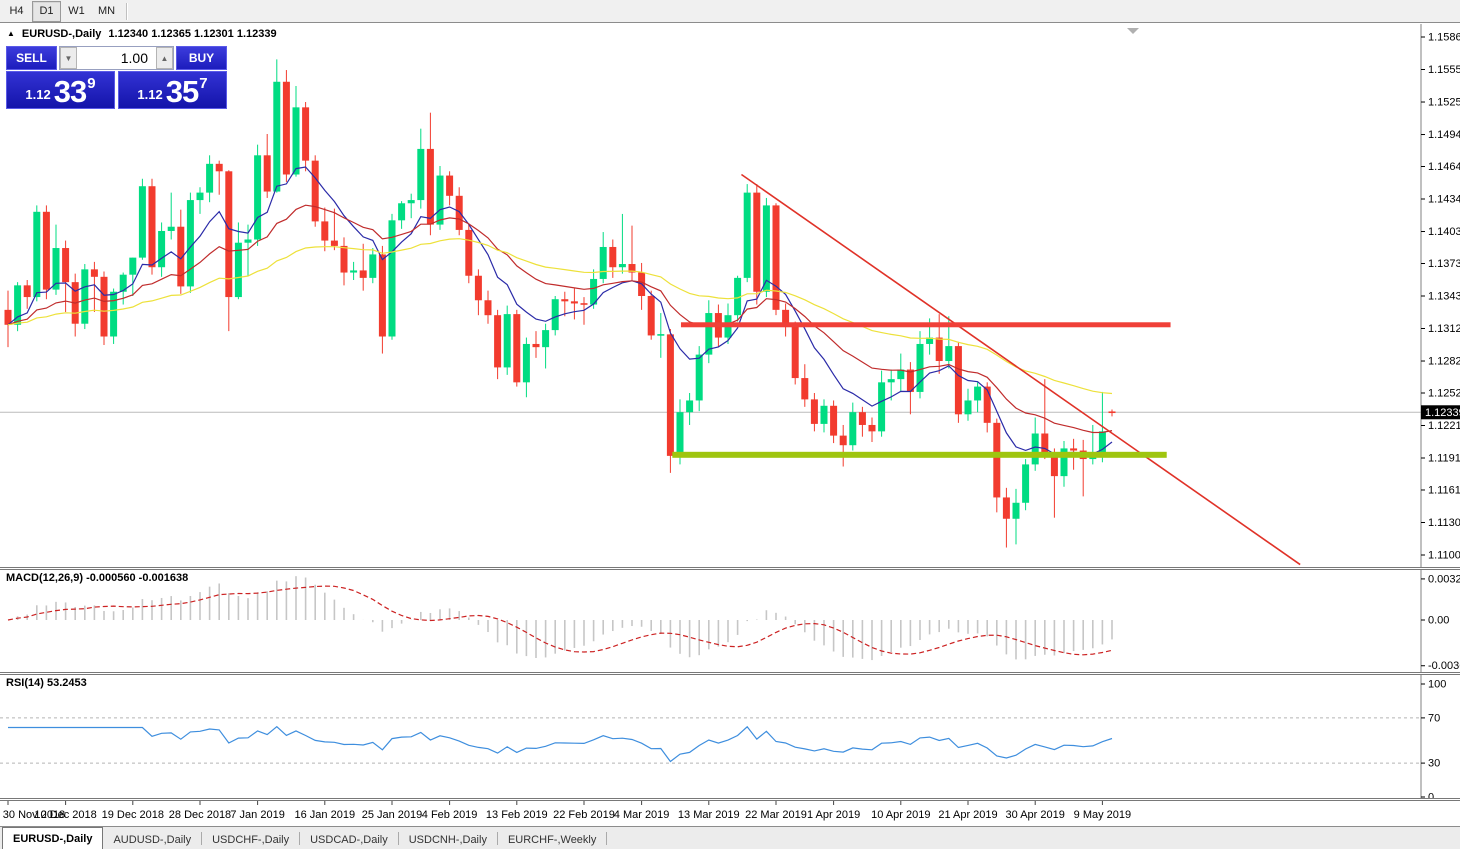  Describe the element at coordinates (133, 815) in the screenshot. I see `time-label: 19 Dec 2018` at that location.